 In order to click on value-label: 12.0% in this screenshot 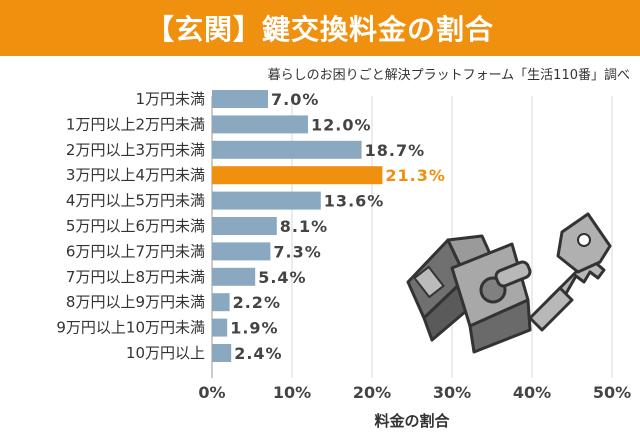, I will do `click(341, 124)`.